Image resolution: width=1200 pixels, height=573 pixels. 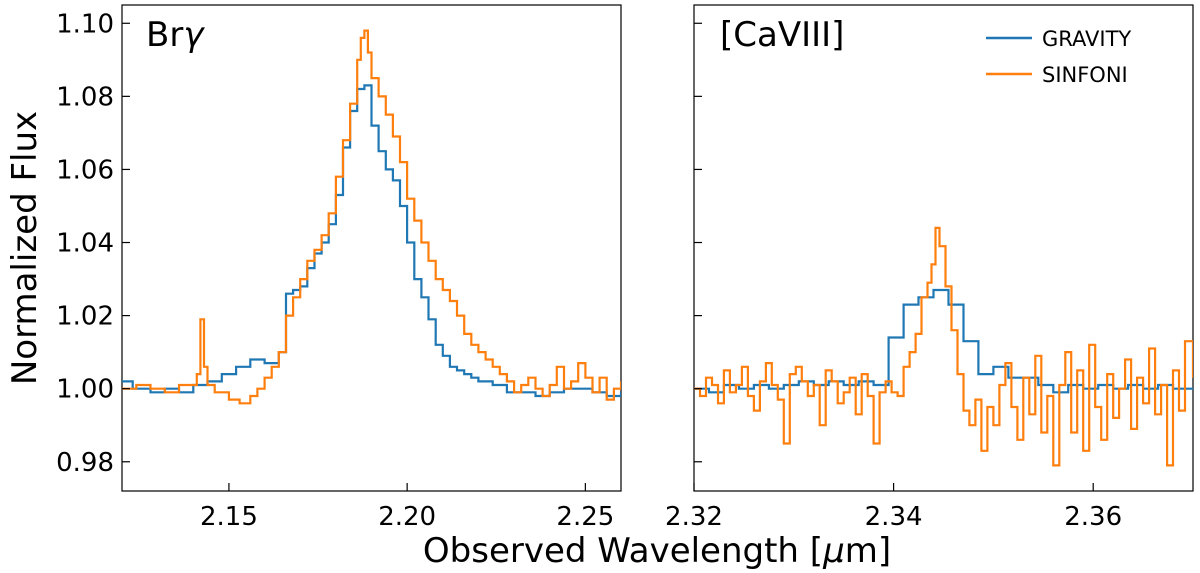 What do you see at coordinates (85, 317) in the screenshot?
I see `y-tick-label: 1.02` at bounding box center [85, 317].